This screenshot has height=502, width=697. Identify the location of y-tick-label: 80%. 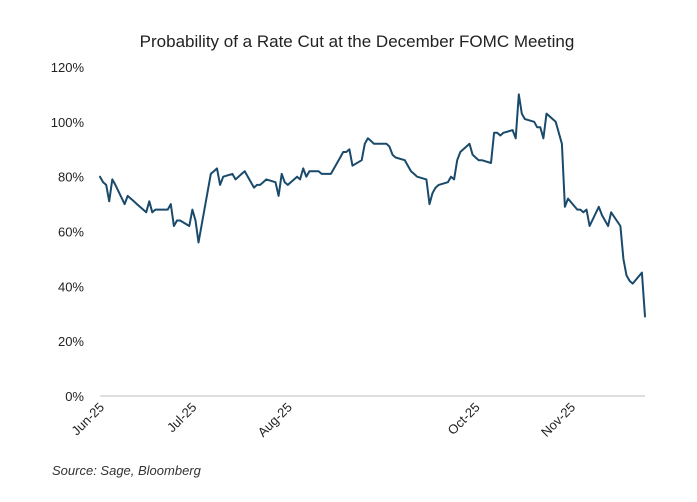
(71, 177).